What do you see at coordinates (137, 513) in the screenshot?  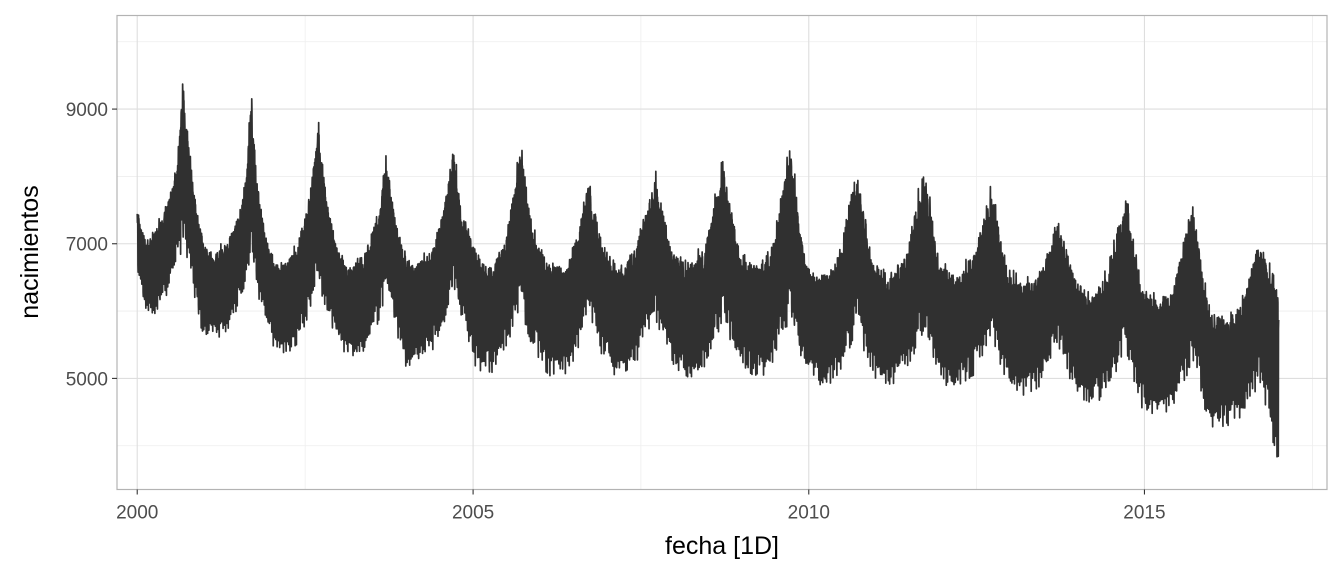 I see `x-tick-label: 2000` at bounding box center [137, 513].